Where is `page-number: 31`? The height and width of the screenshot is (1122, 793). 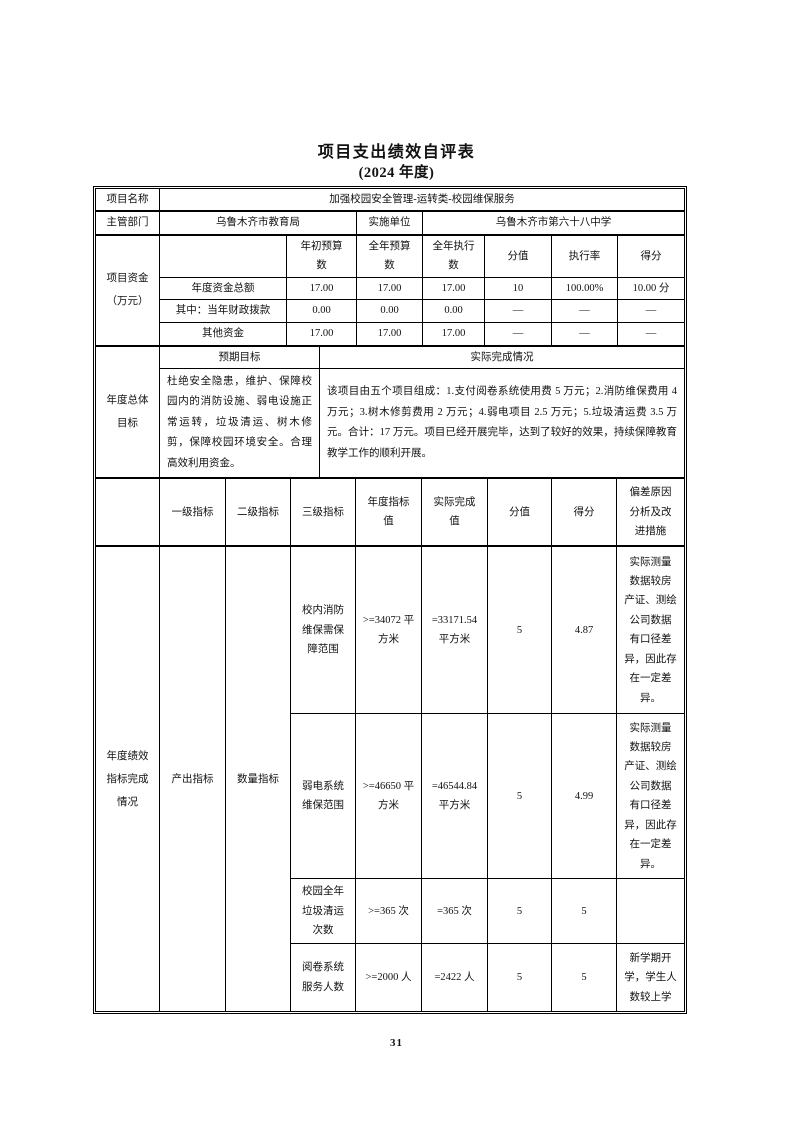 page-number: 31 is located at coordinates (396, 1043).